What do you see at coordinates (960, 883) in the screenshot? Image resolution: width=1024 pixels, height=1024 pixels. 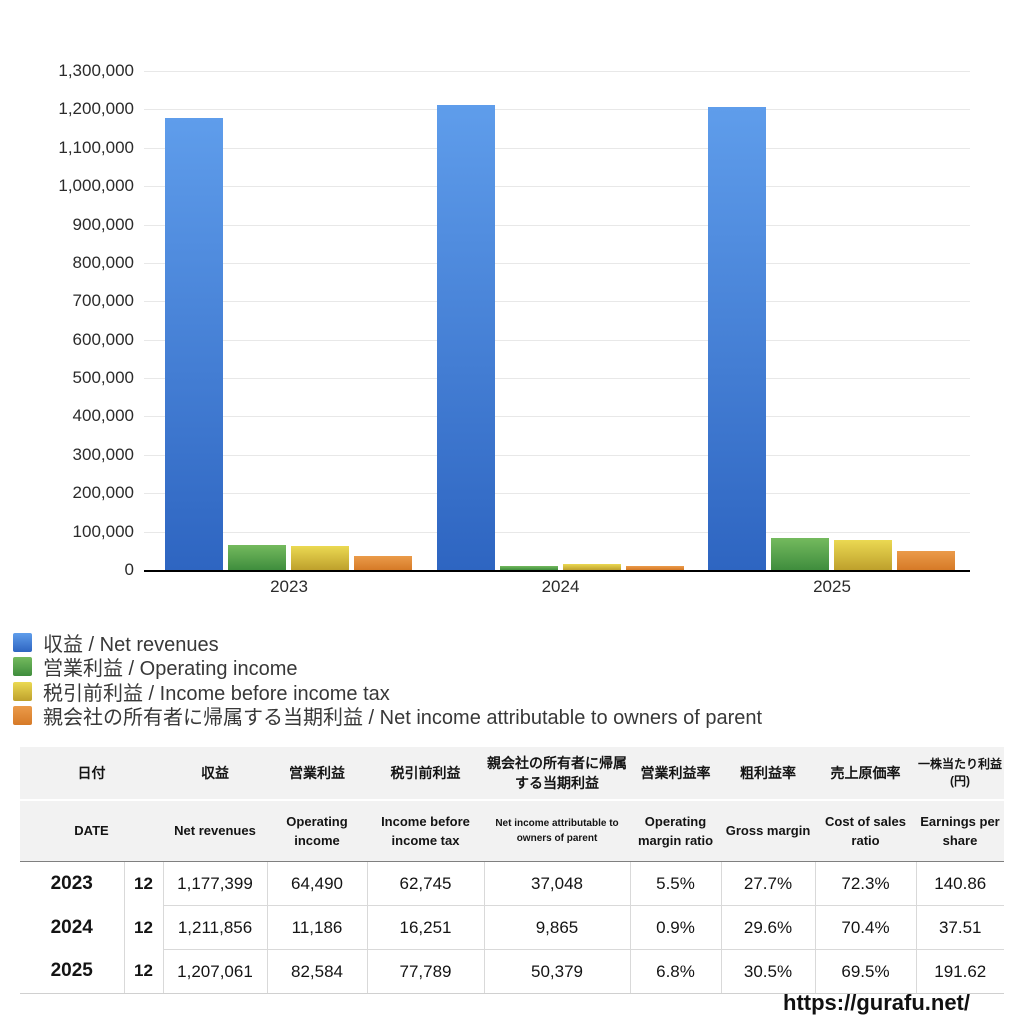 I see `value-cell: 140.86` at bounding box center [960, 883].